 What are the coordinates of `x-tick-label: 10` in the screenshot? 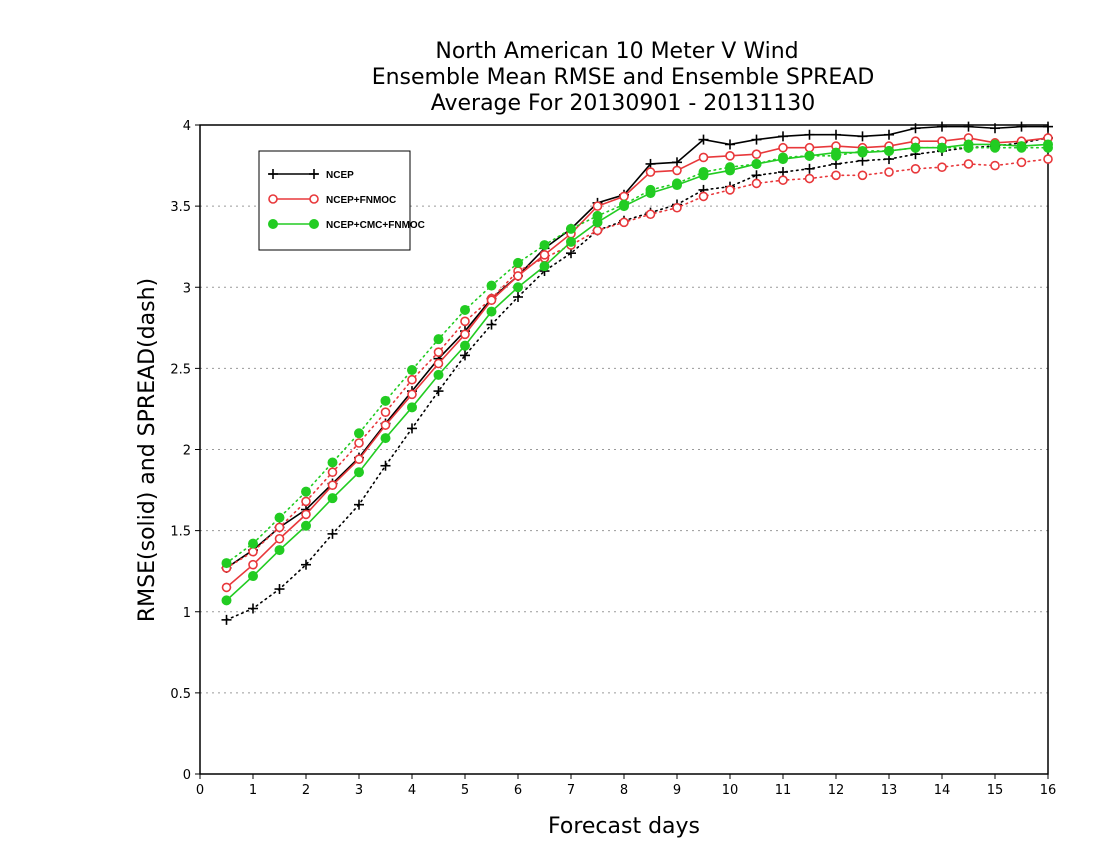 It's located at (730, 790).